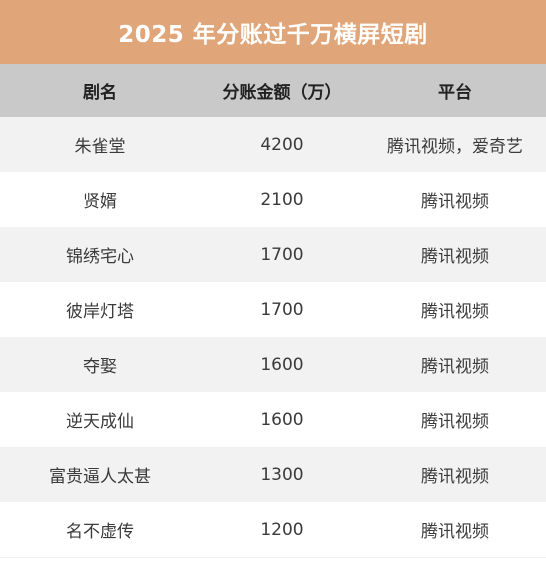 Image resolution: width=546 pixels, height=561 pixels. I want to click on cell-amount: 1200, so click(282, 529).